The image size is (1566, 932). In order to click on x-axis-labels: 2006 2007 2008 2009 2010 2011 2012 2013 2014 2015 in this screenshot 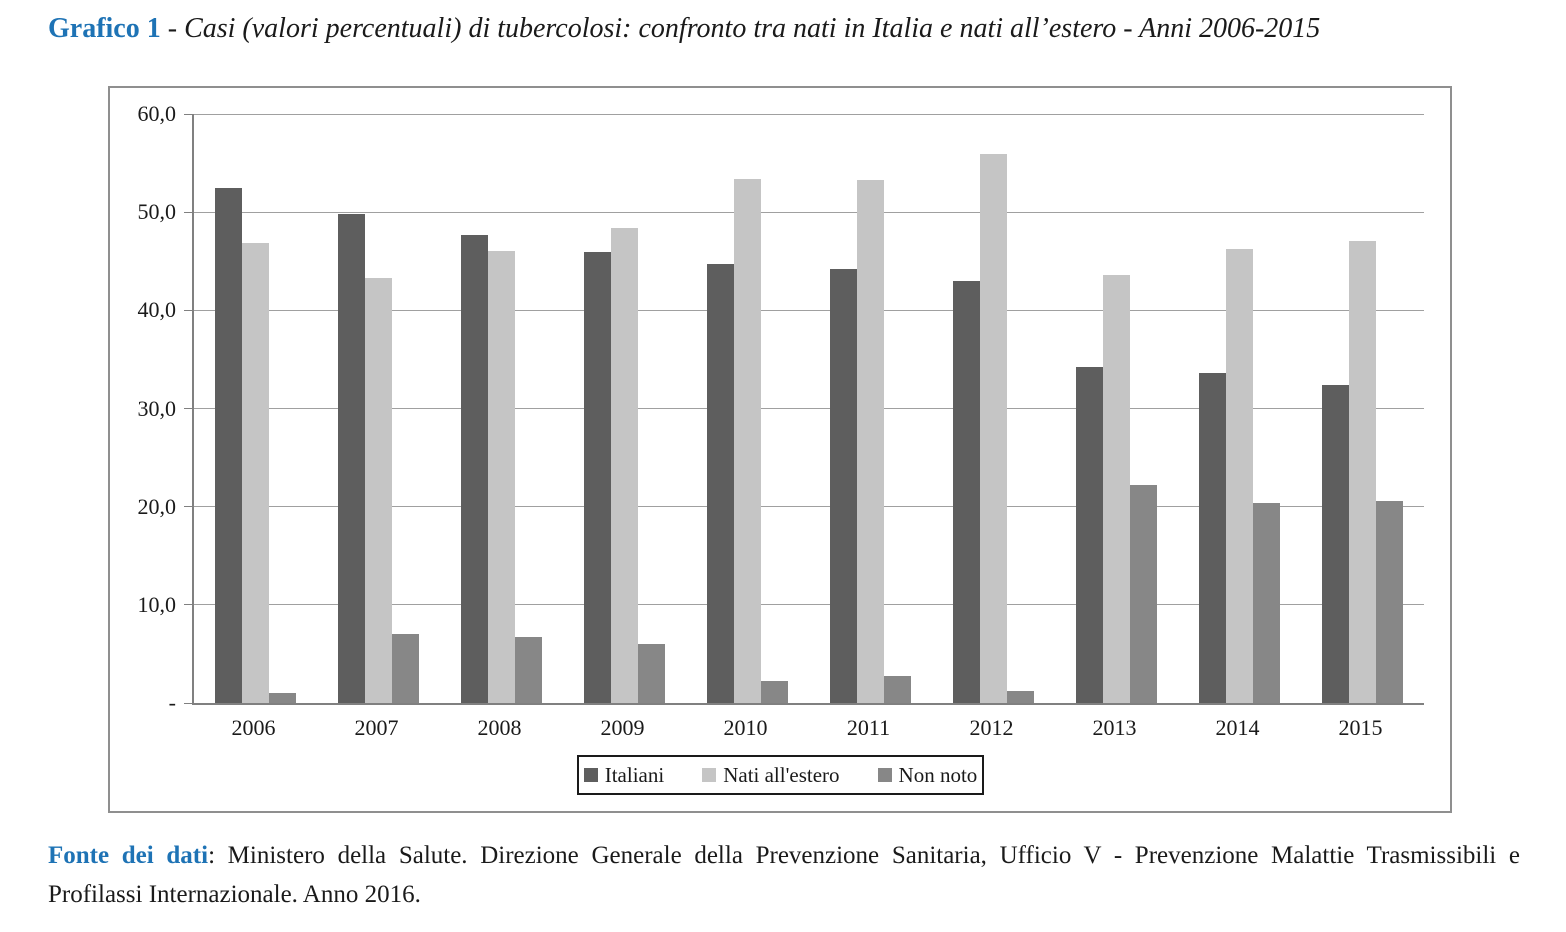, I will do `click(807, 728)`.